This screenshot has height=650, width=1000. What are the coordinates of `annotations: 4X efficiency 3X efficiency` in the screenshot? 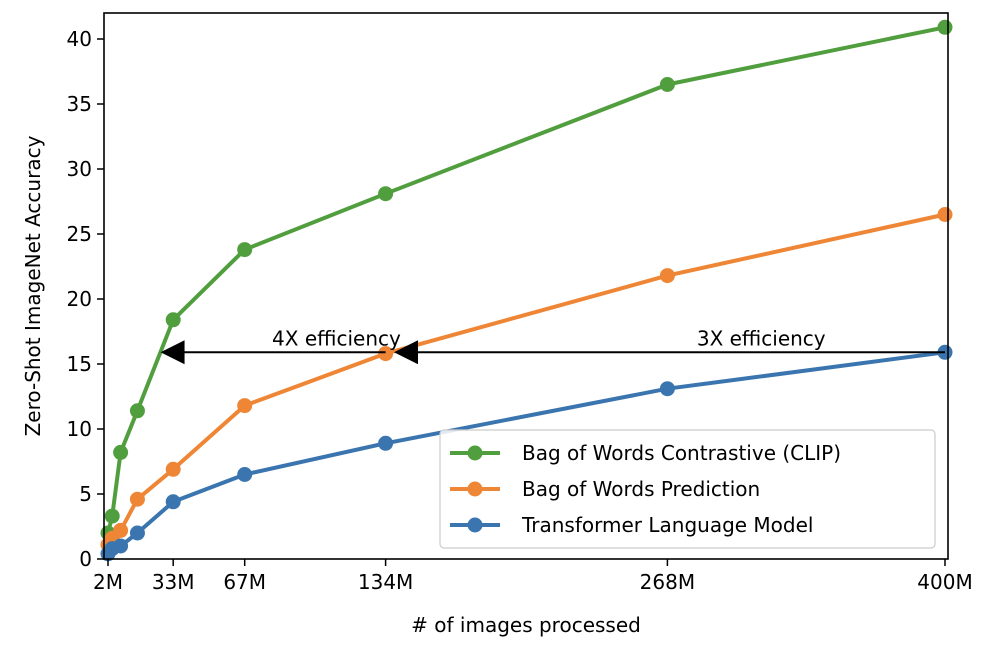 It's located at (552, 345).